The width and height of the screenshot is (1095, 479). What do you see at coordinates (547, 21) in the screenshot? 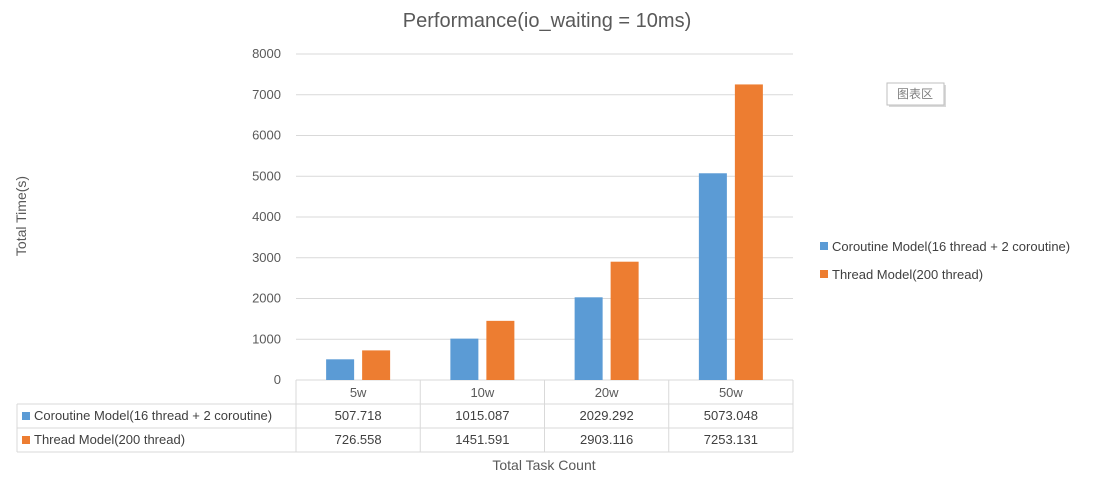
I see `chart-title: Performance(io_waiting = 10ms)` at bounding box center [547, 21].